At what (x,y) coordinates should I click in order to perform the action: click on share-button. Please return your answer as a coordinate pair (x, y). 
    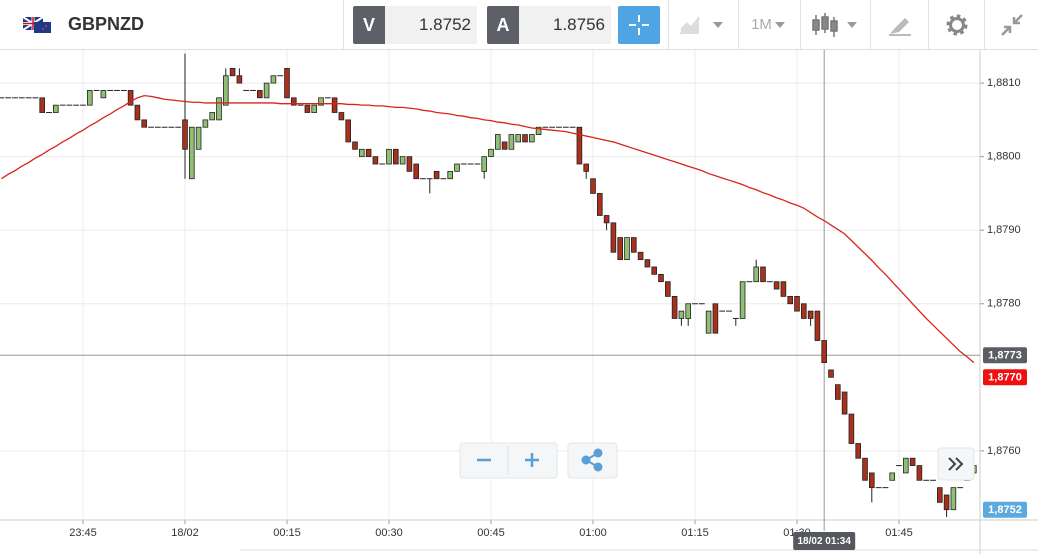
    Looking at the image, I should click on (592, 460).